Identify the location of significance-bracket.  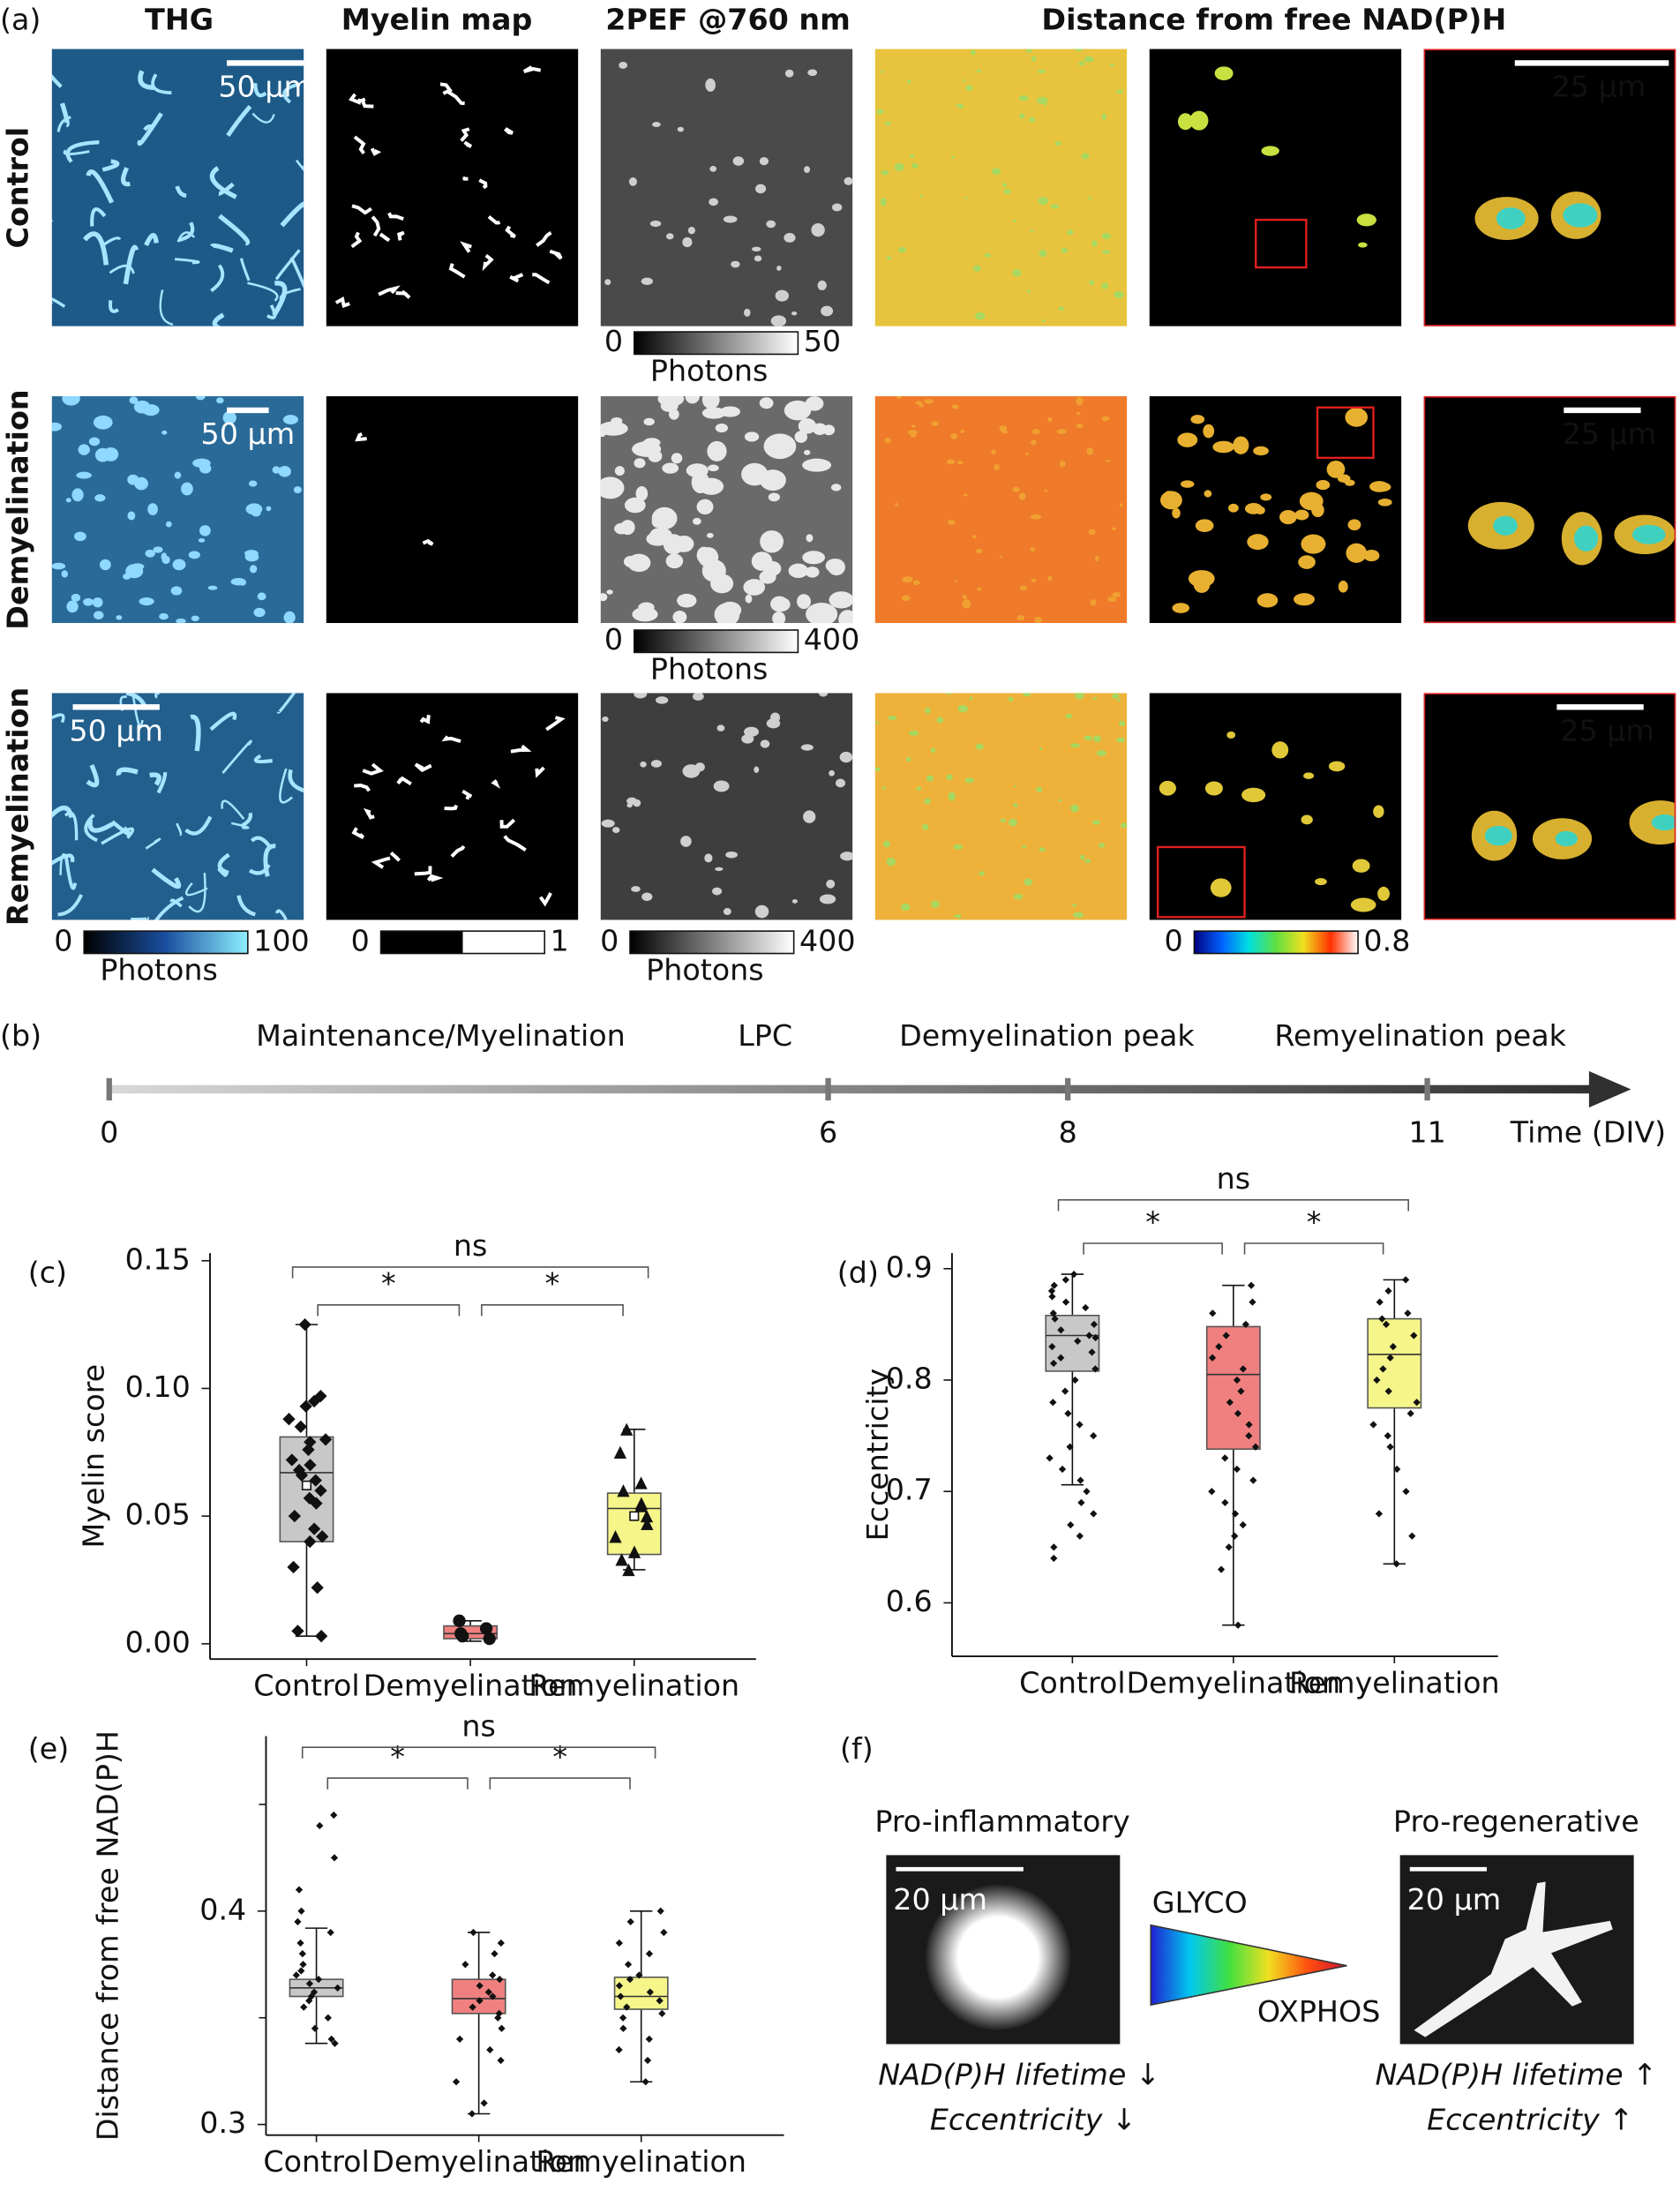
(560, 1783).